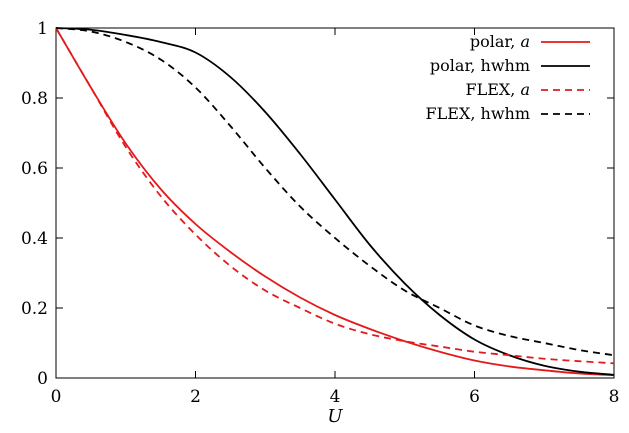 This screenshot has height=433, width=629. What do you see at coordinates (34, 239) in the screenshot?
I see `y-tick-label: 0.4` at bounding box center [34, 239].